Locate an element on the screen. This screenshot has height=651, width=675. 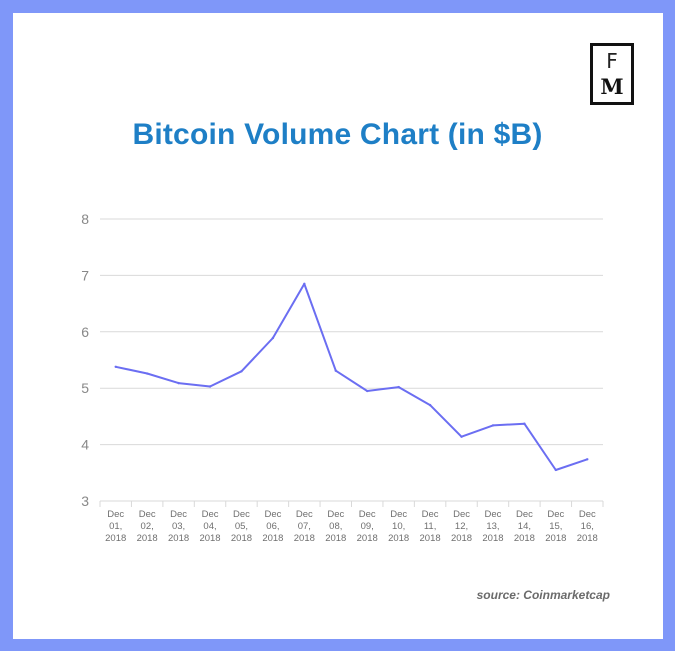
source-note: source: Coinmarketcap is located at coordinates (543, 595).